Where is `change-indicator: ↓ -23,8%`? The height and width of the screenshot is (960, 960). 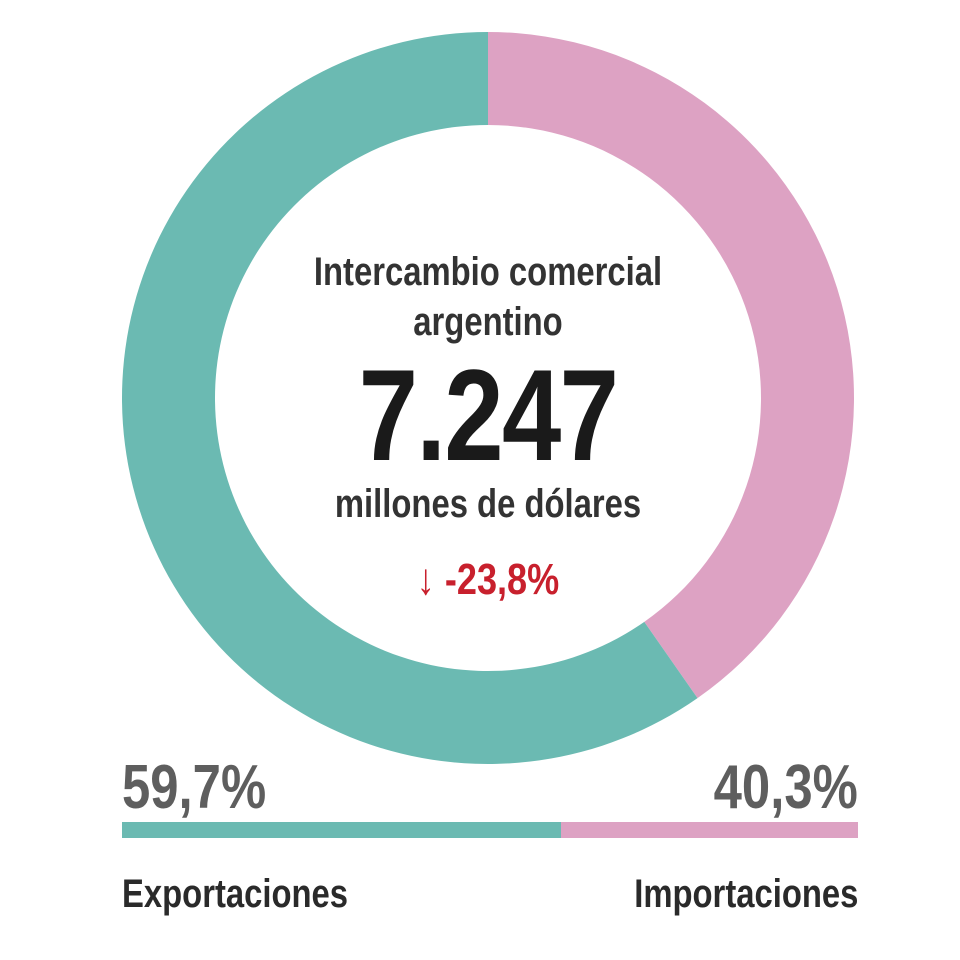 change-indicator: ↓ -23,8% is located at coordinates (488, 580).